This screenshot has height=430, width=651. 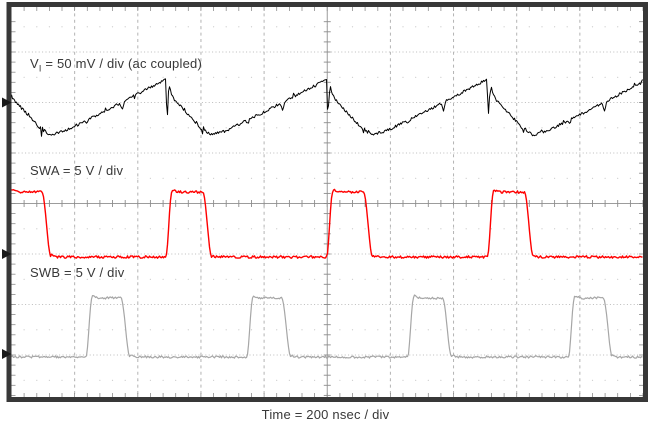 I want to click on trace-swa-label: SWA = 5 V / div, so click(x=77, y=170).